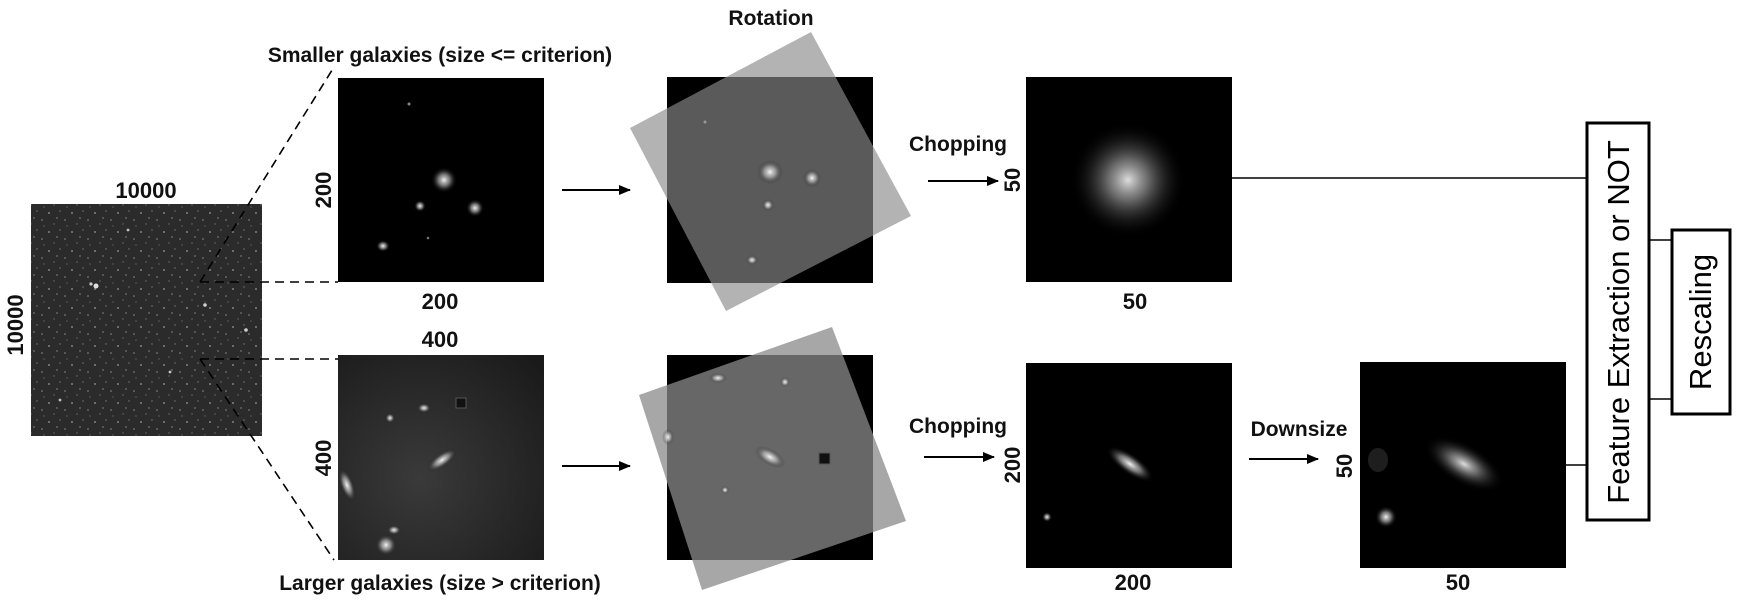 The image size is (1744, 613). I want to click on downsized-panel, so click(1463, 465).